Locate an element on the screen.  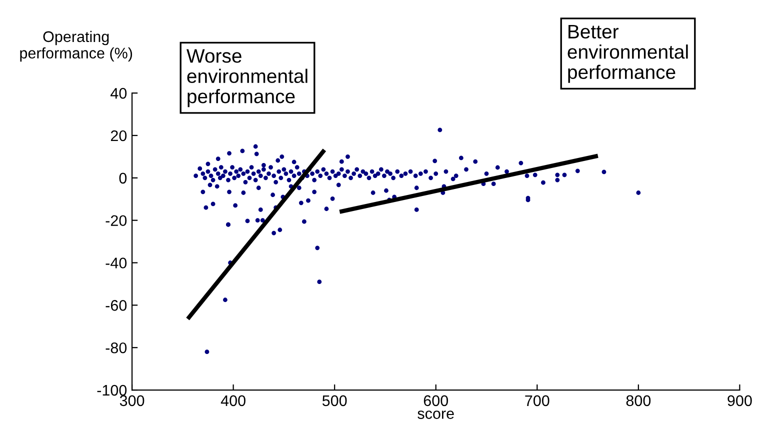
x-tick-label: 400 is located at coordinates (233, 400).